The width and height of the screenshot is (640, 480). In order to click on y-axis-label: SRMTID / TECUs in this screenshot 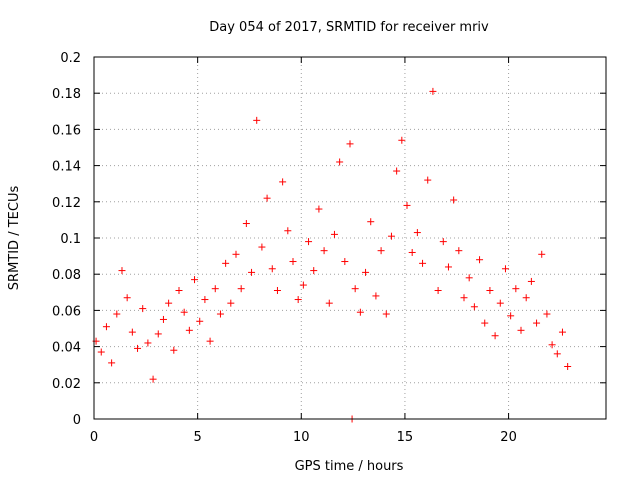, I will do `click(14, 238)`.